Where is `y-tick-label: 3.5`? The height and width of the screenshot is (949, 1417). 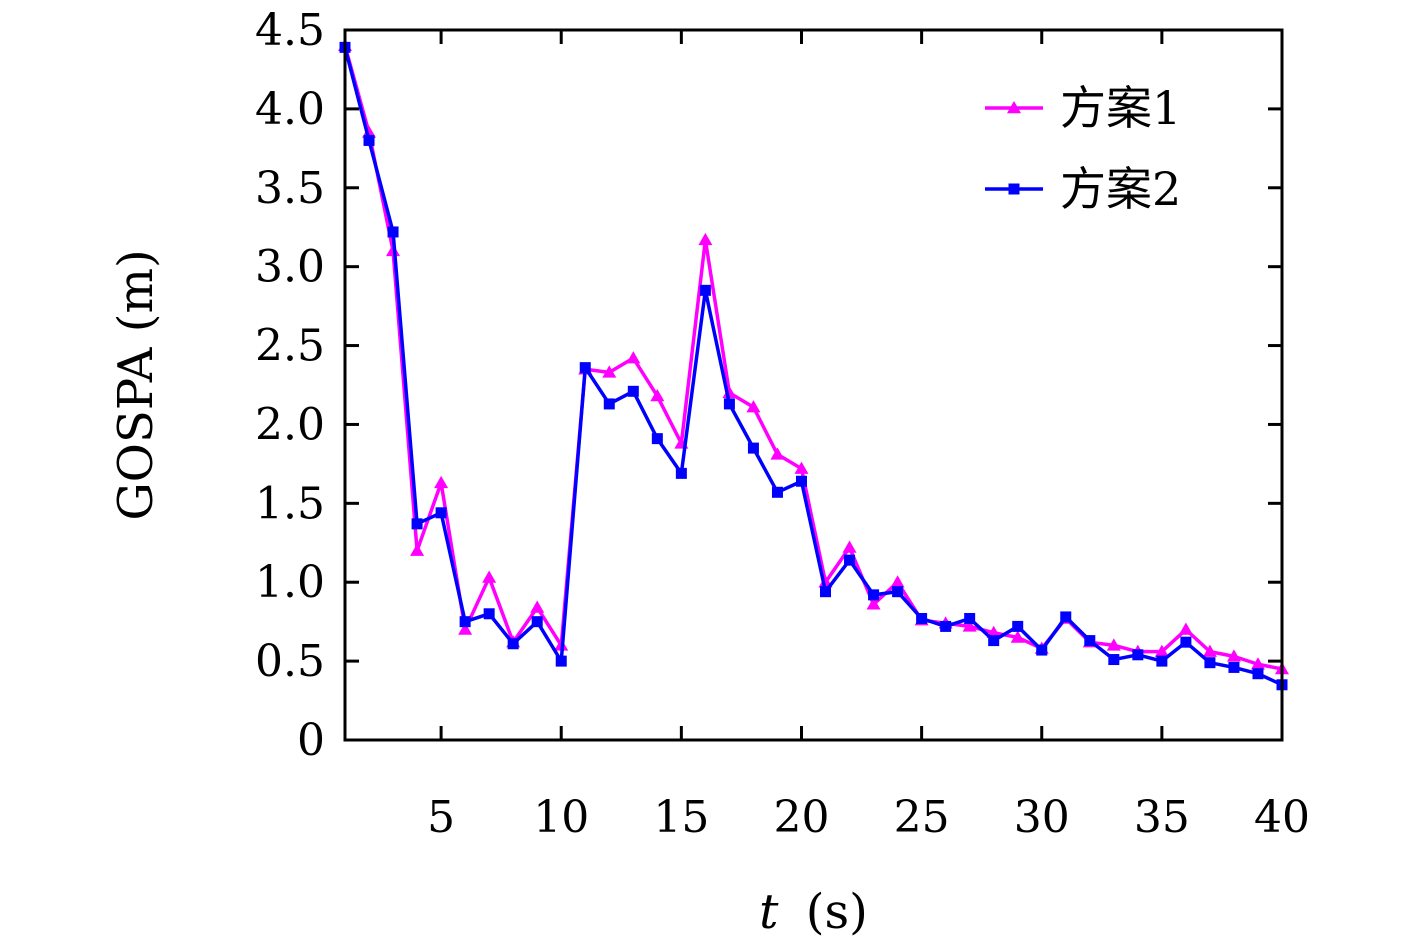
y-tick-label: 3.5 is located at coordinates (290, 188).